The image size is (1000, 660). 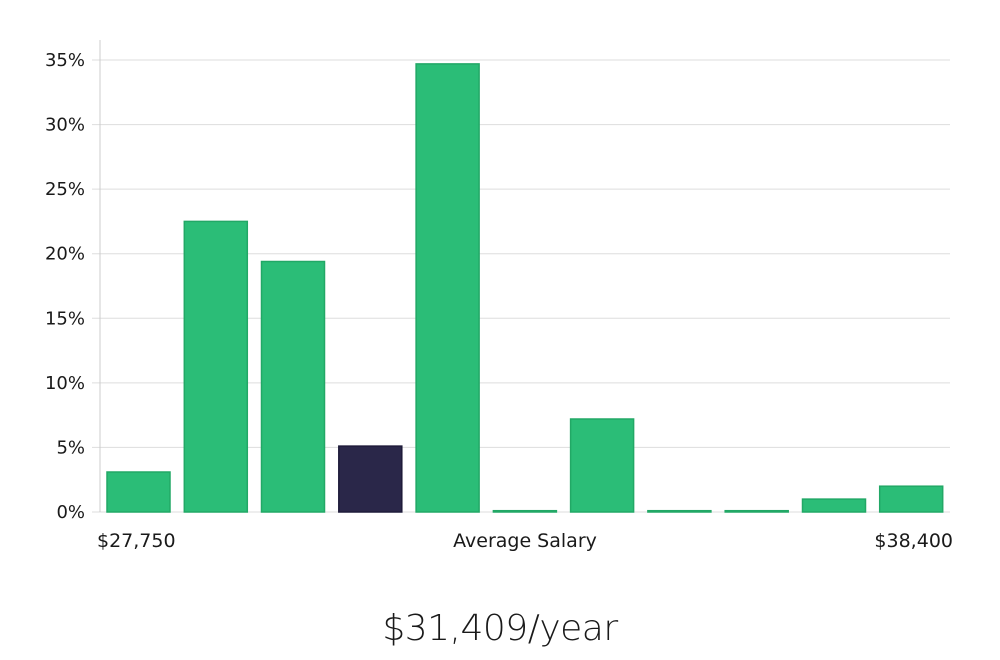 I want to click on y-tick-label: 25%, so click(x=65, y=189).